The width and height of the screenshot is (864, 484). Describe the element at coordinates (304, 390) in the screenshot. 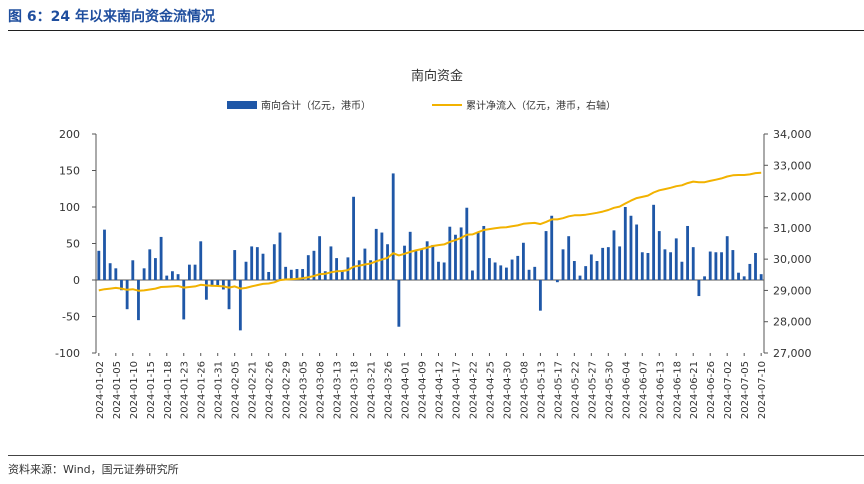

I see `x-tick-label: 2024-03-05` at that location.